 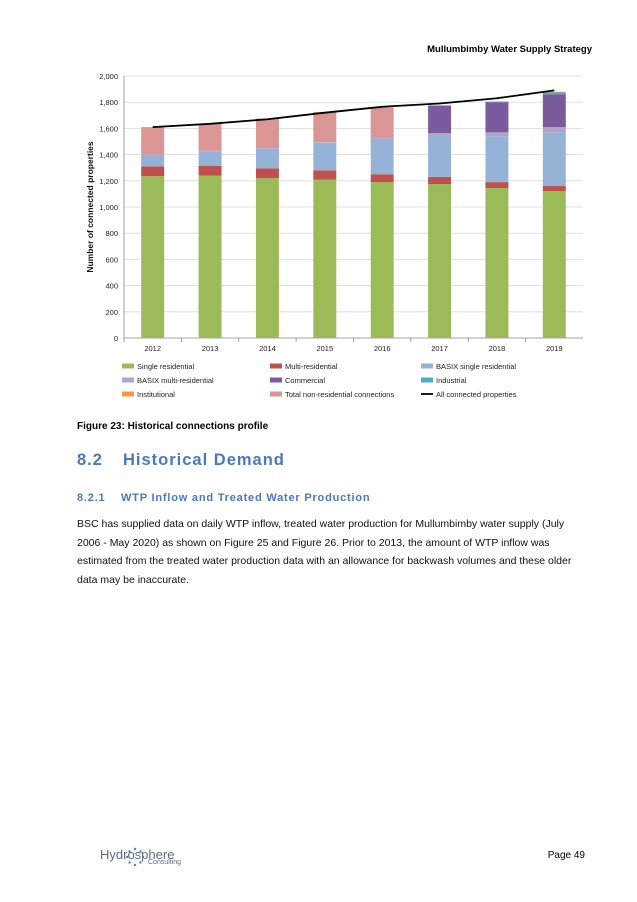 I want to click on x-tick-label: 2018, so click(x=497, y=348).